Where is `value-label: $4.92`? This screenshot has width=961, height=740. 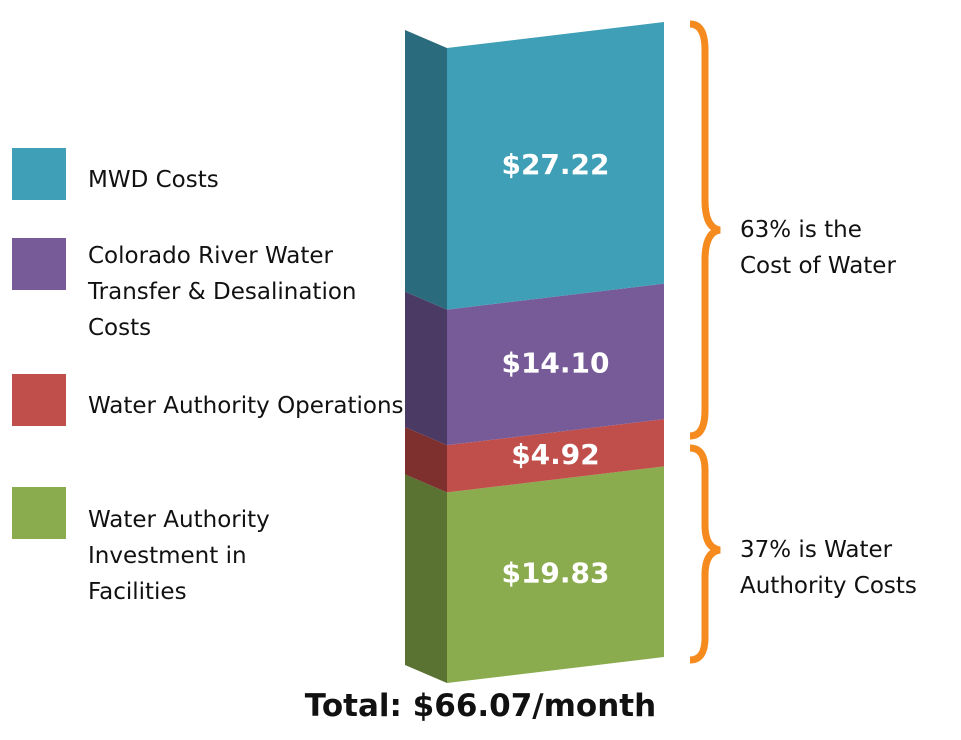
value-label: $4.92 is located at coordinates (555, 454).